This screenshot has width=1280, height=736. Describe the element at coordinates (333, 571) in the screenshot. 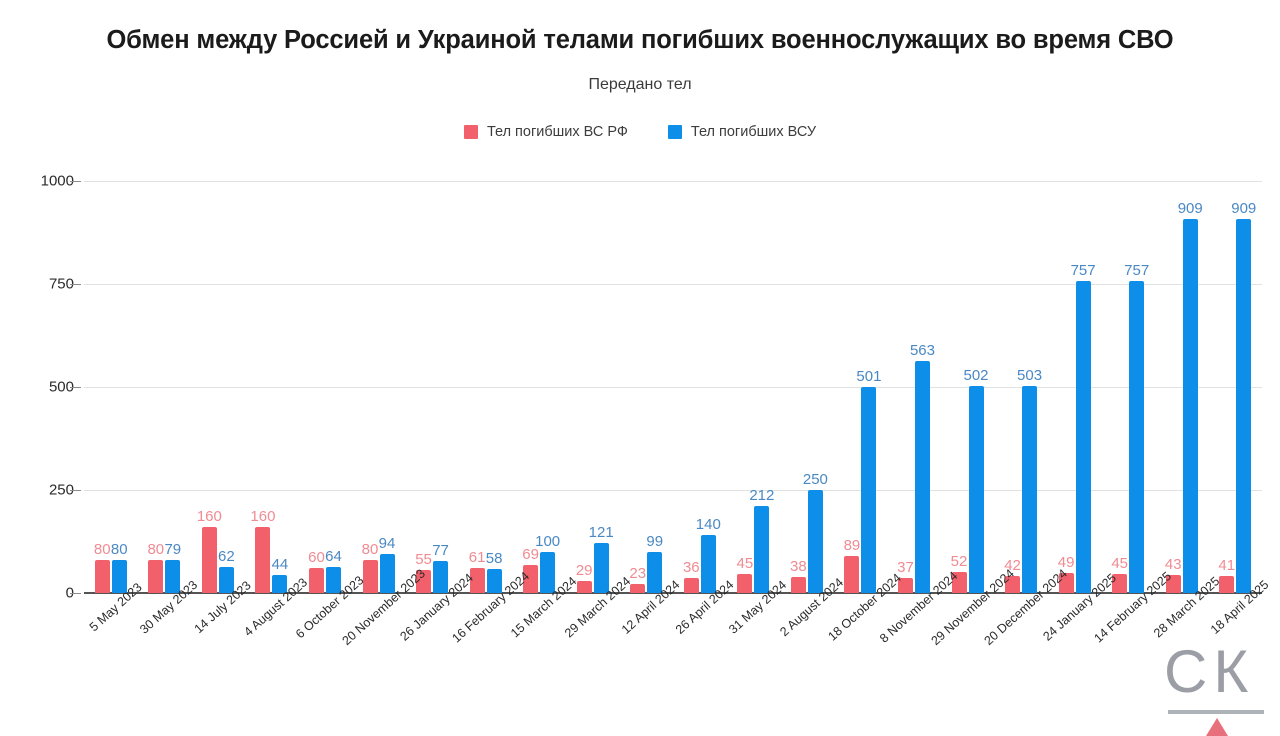

I see `bar: 64` at that location.